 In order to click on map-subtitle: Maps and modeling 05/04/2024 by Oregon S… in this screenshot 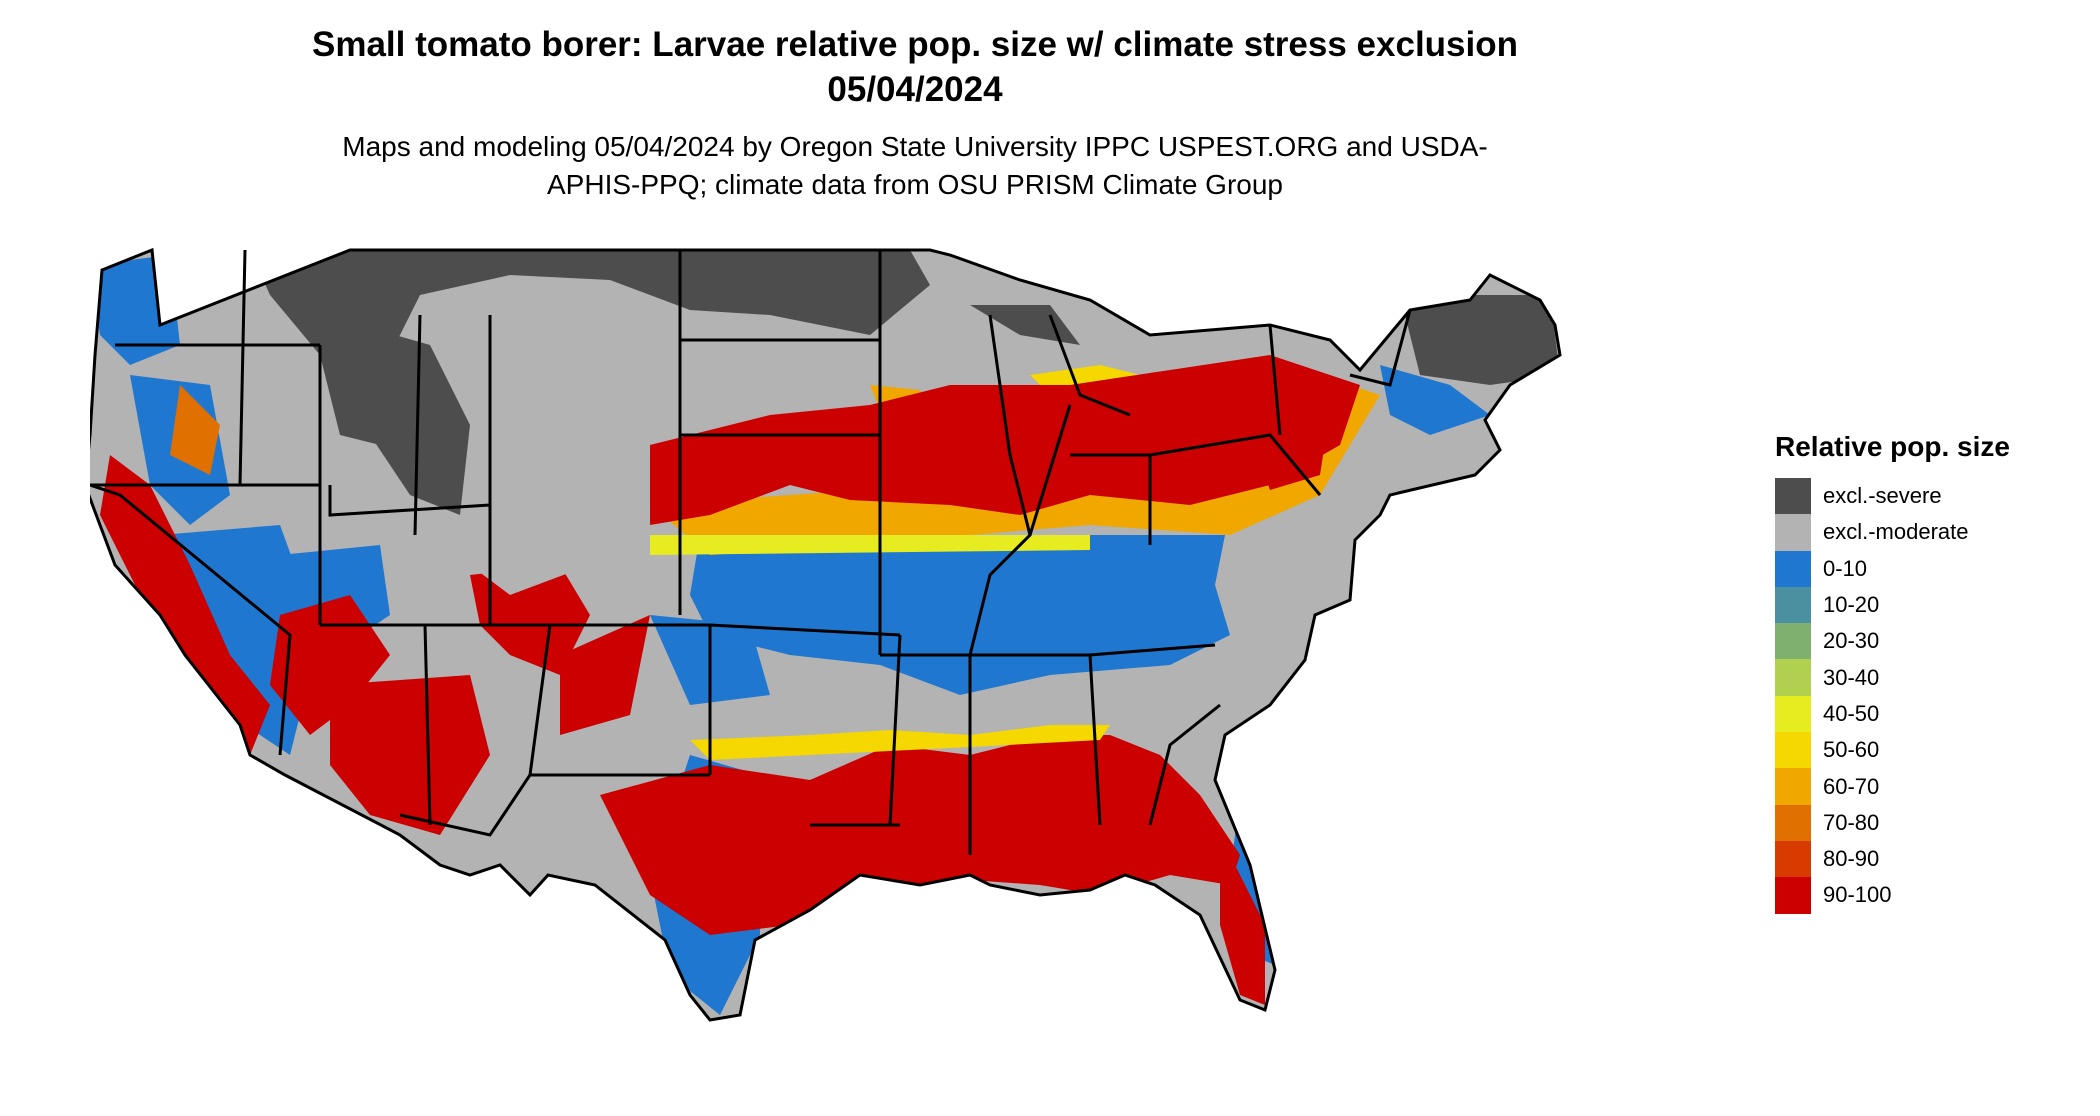, I will do `click(915, 165)`.